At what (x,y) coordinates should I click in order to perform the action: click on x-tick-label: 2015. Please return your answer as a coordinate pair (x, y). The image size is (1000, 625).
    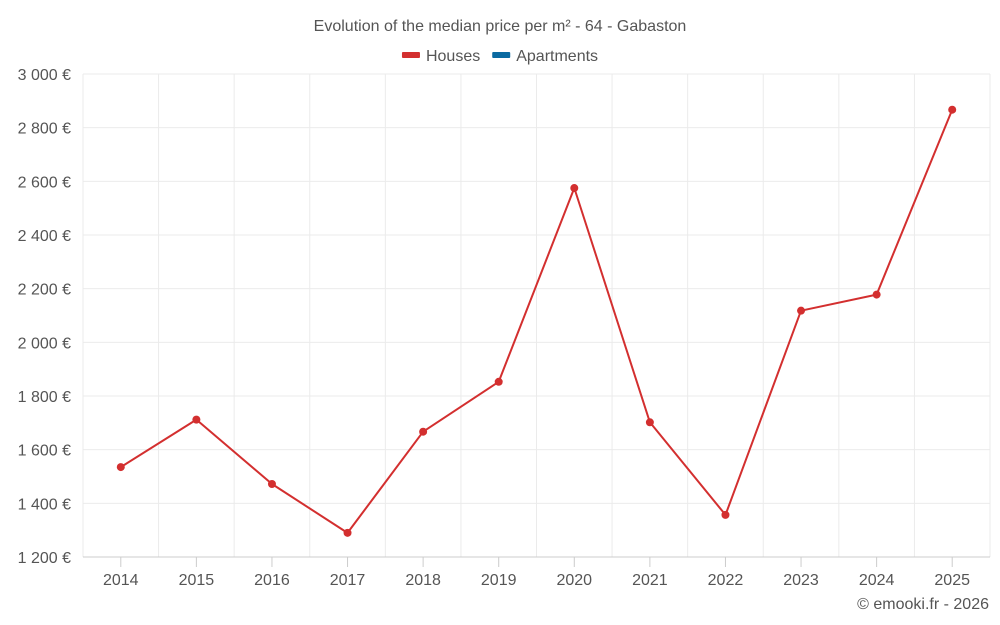
    Looking at the image, I should click on (197, 580).